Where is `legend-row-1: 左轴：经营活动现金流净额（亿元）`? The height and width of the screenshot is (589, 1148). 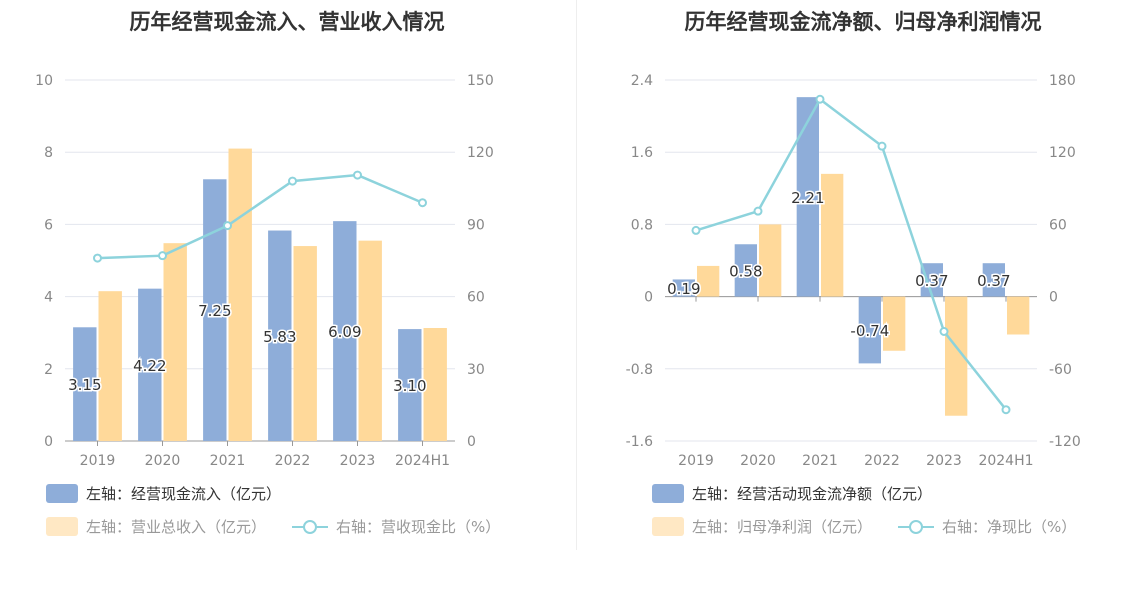
legend-row-1: 左轴：经营活动现金流净额（亿元） is located at coordinates (805, 493).